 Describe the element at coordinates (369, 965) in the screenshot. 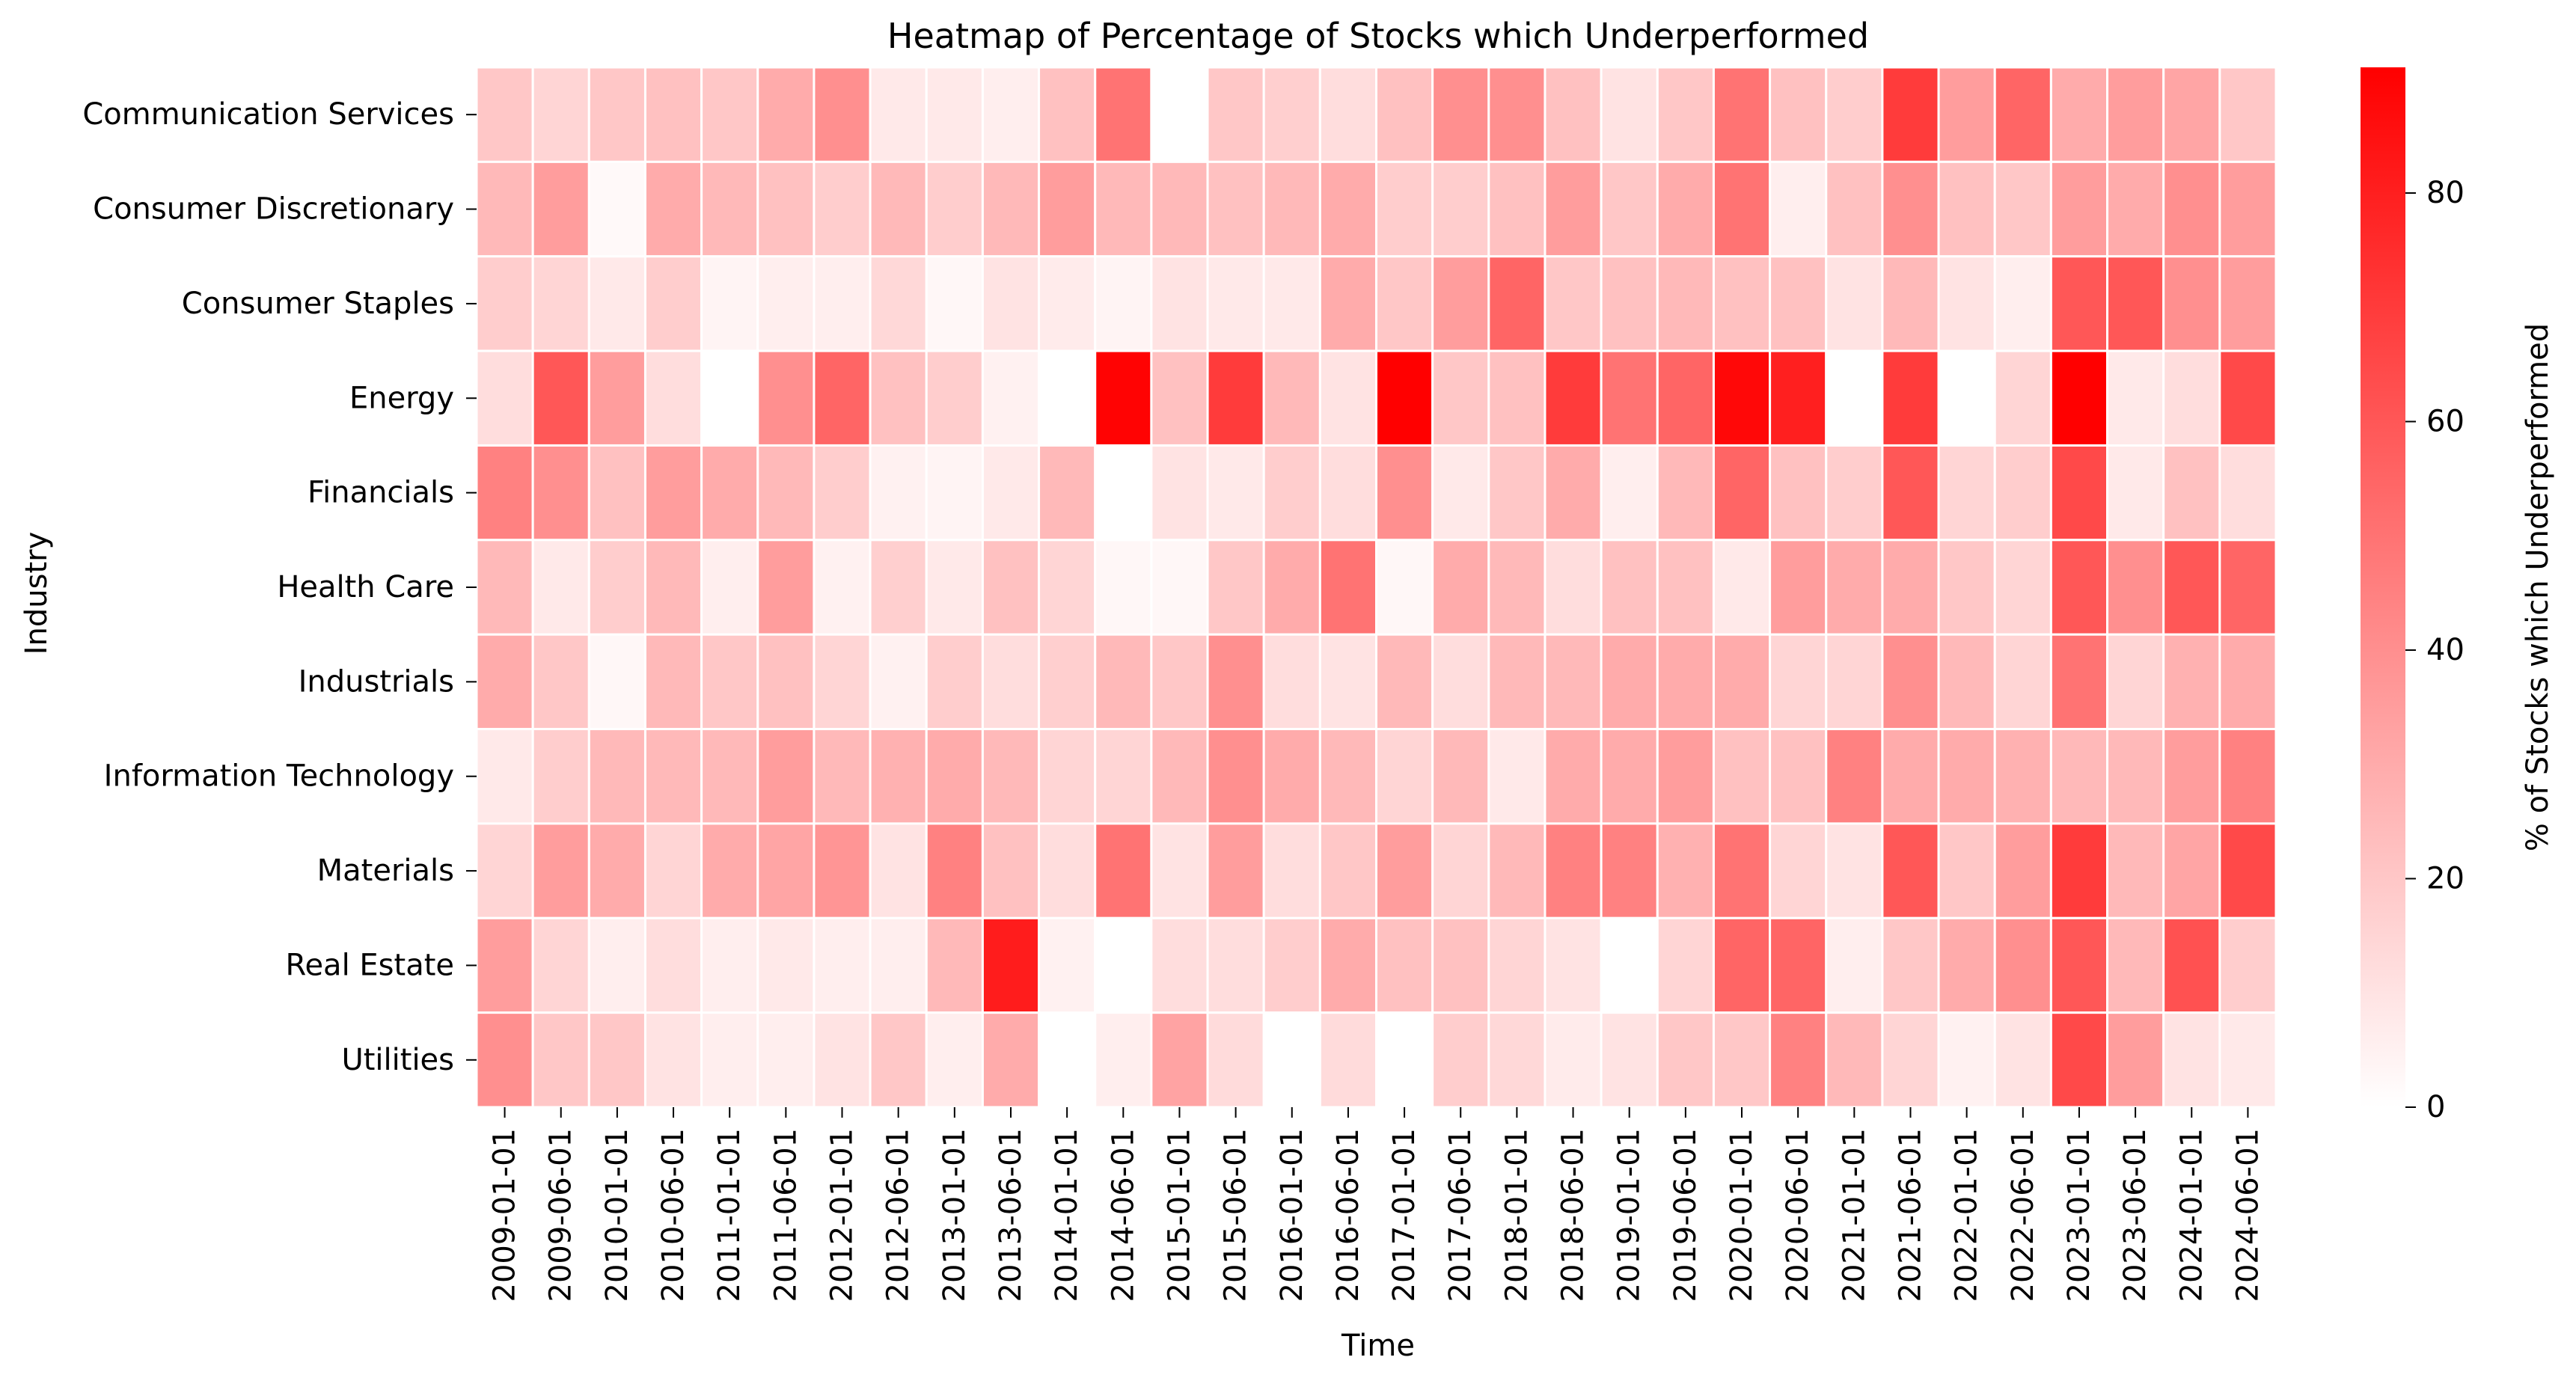

I see `y-tick-label: Real Estate` at that location.